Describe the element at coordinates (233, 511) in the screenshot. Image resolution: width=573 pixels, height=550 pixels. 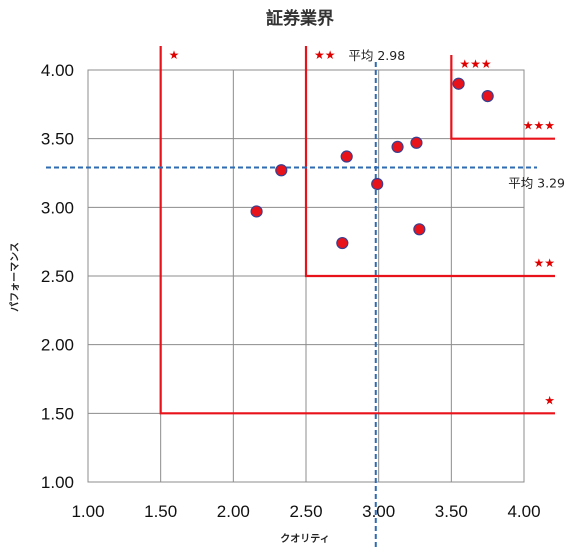
I see `x-tick-label: 2.00` at that location.